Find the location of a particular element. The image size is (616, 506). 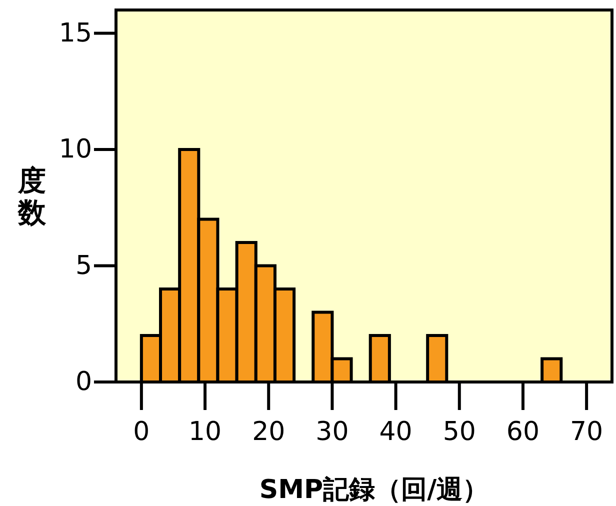

x-tick-label: 0 is located at coordinates (141, 432).